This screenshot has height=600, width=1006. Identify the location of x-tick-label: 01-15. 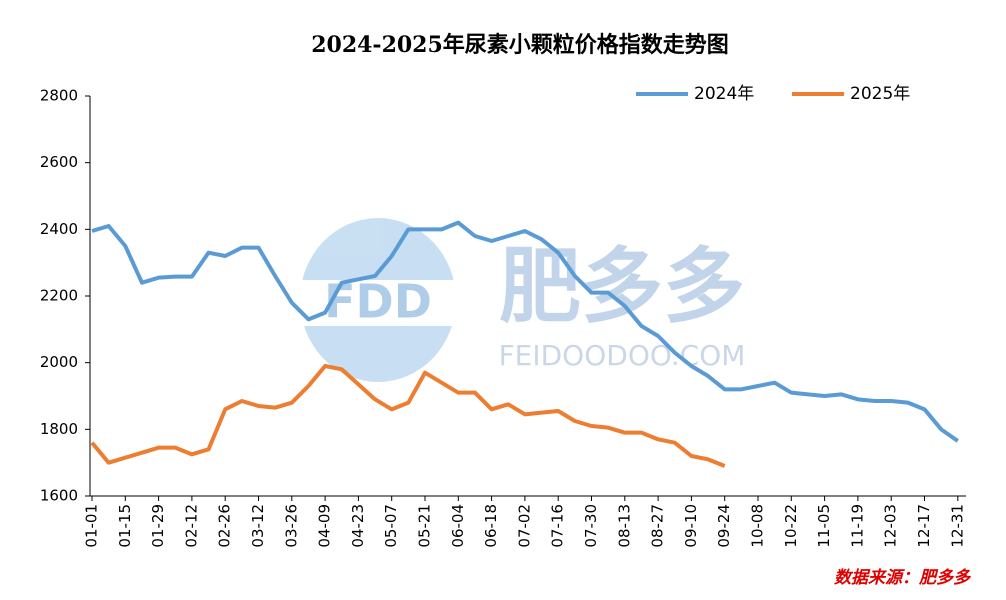
(125, 526).